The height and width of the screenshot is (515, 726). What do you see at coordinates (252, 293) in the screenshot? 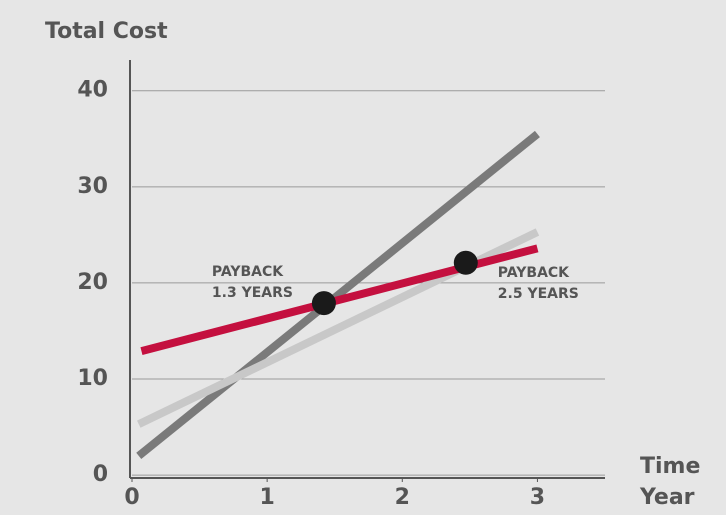
I see `annotation: 1.3 YEARS` at bounding box center [252, 293].